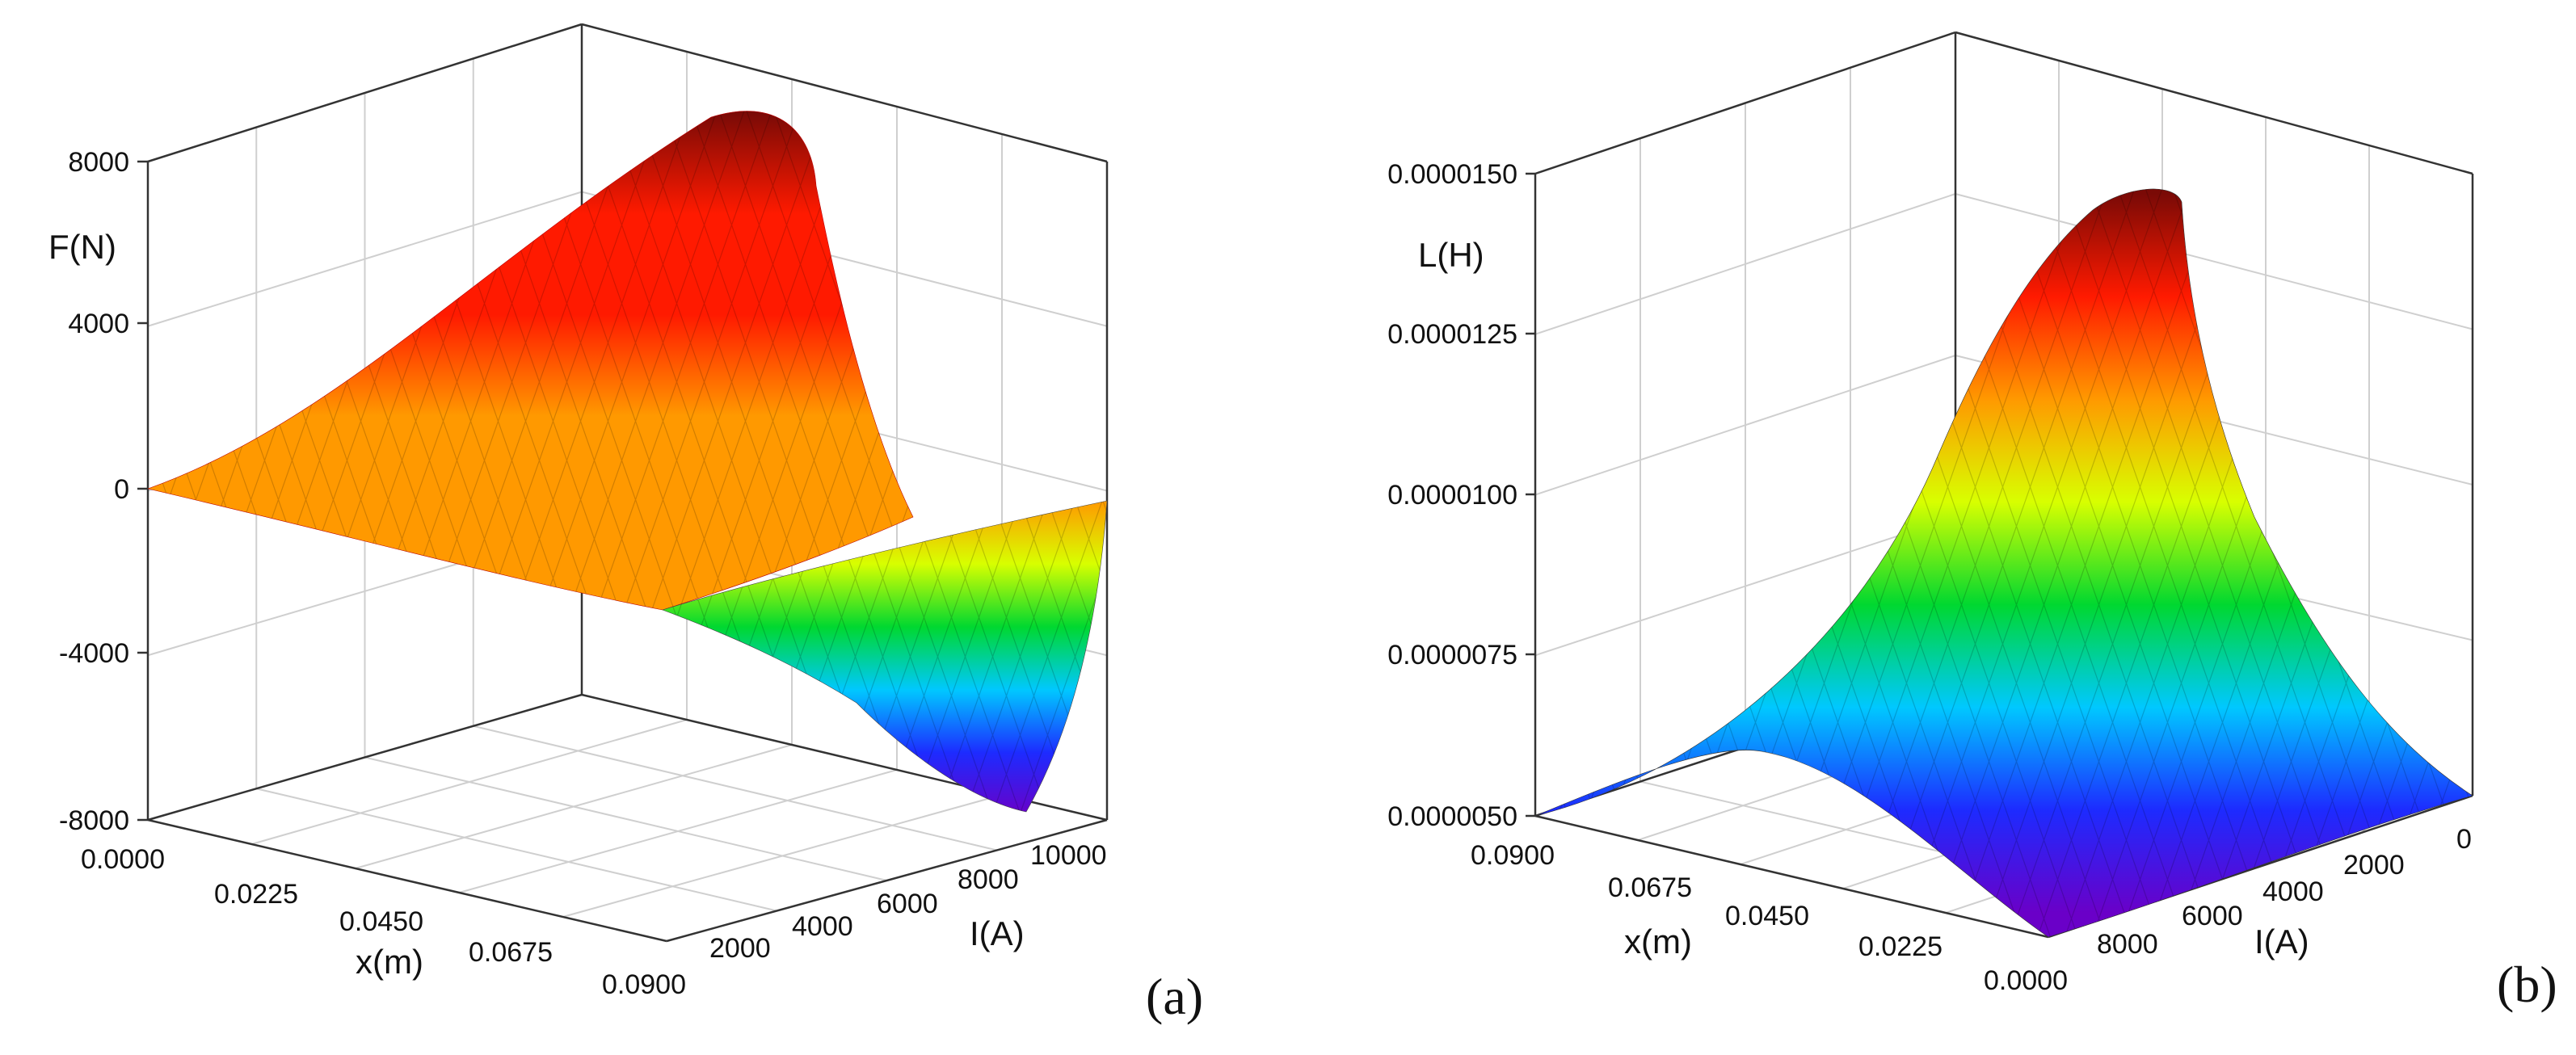 Image resolution: width=2576 pixels, height=1055 pixels. I want to click on panel-a-x-ticks: 0.0000 0.0225 0.0450 0.0675 0.0900, so click(383, 922).